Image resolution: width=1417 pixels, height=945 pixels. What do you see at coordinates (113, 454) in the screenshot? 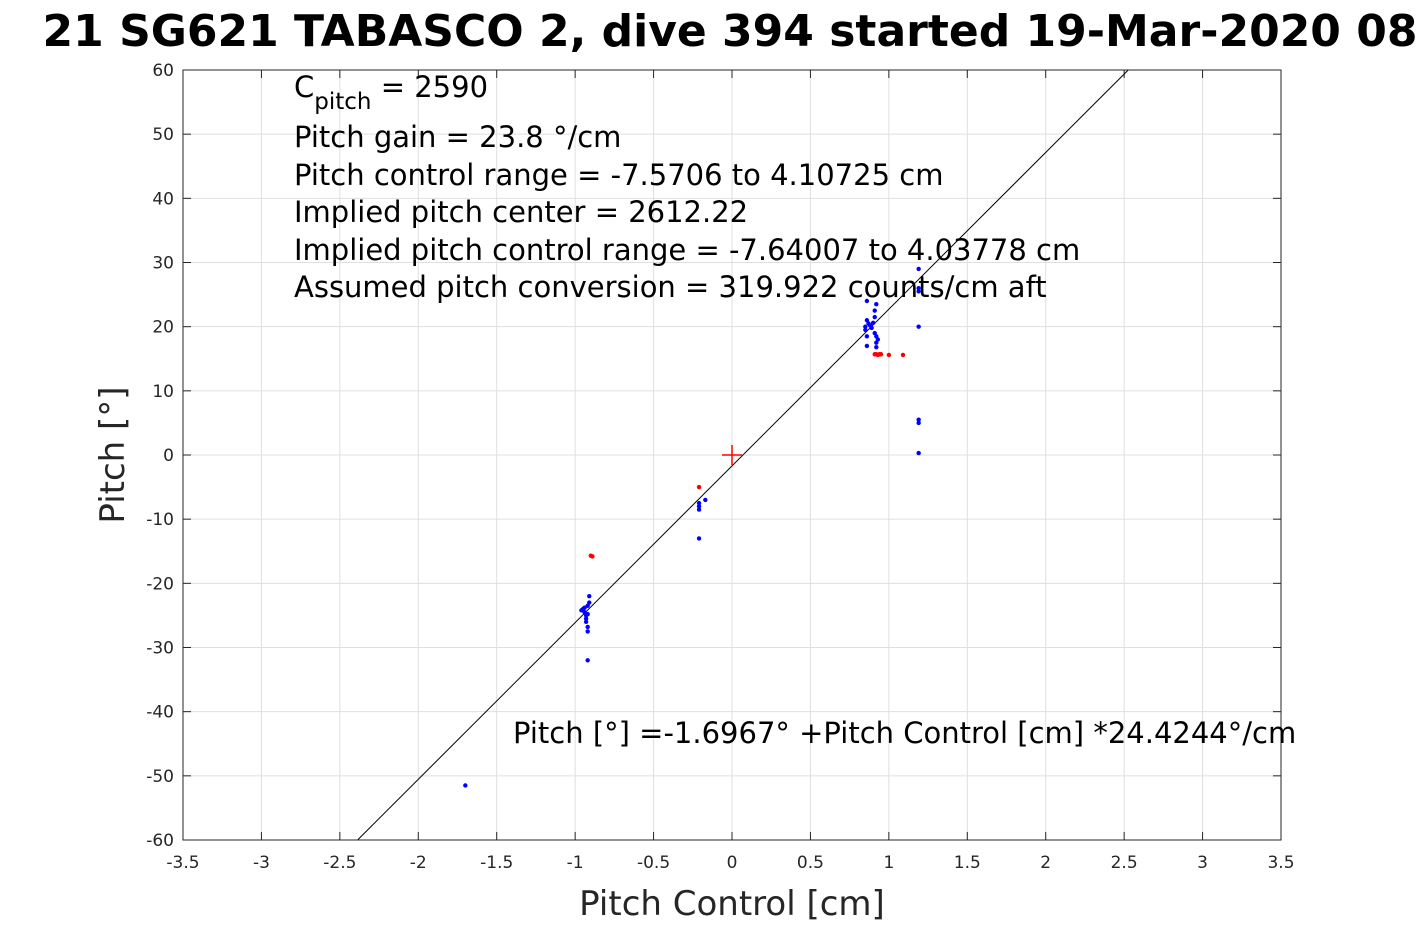
I see `y-axis-title: Pitch [°]` at bounding box center [113, 454].